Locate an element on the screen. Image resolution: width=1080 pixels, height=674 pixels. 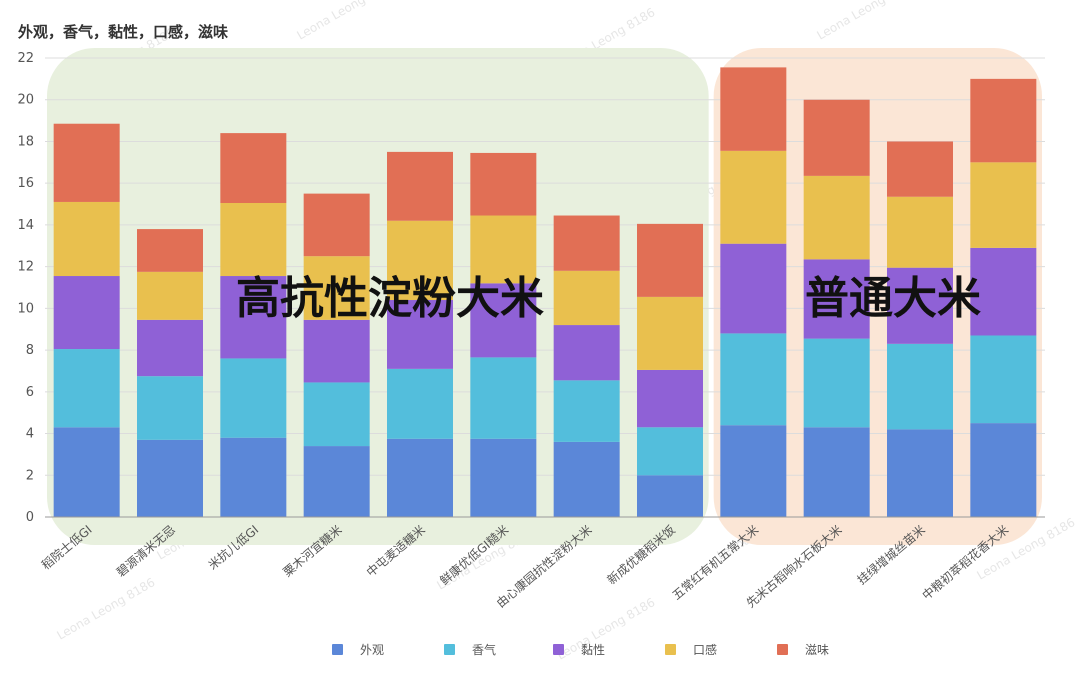
legend-label: 滋味 is located at coordinates (817, 650).